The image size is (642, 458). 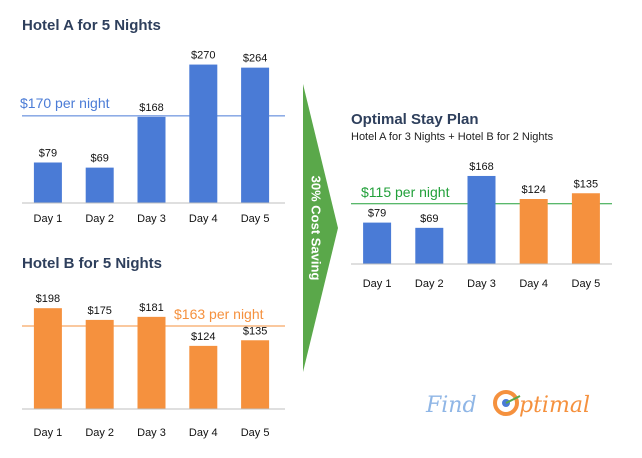 I want to click on reference-label: $115 per night, so click(x=405, y=192).